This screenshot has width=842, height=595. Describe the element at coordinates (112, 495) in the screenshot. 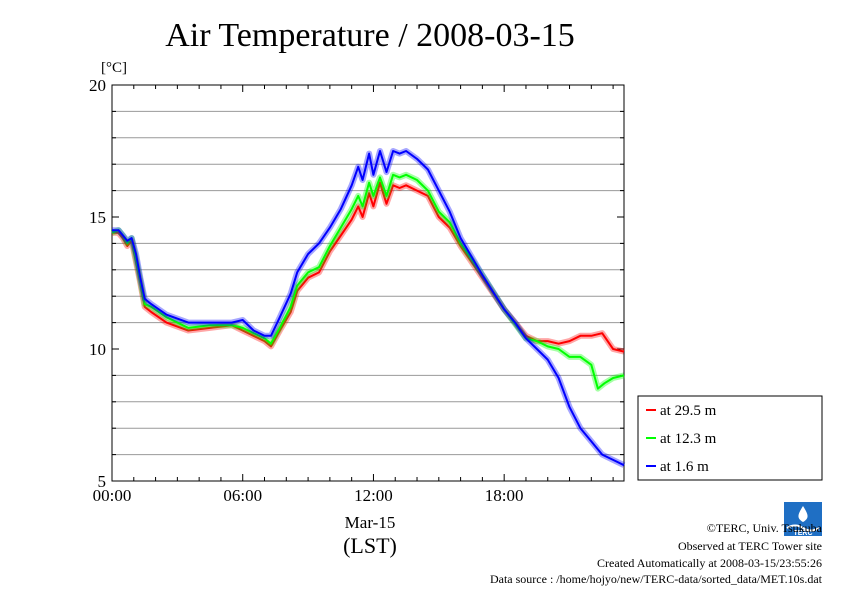

I see `x-tick-label: 00:00` at that location.